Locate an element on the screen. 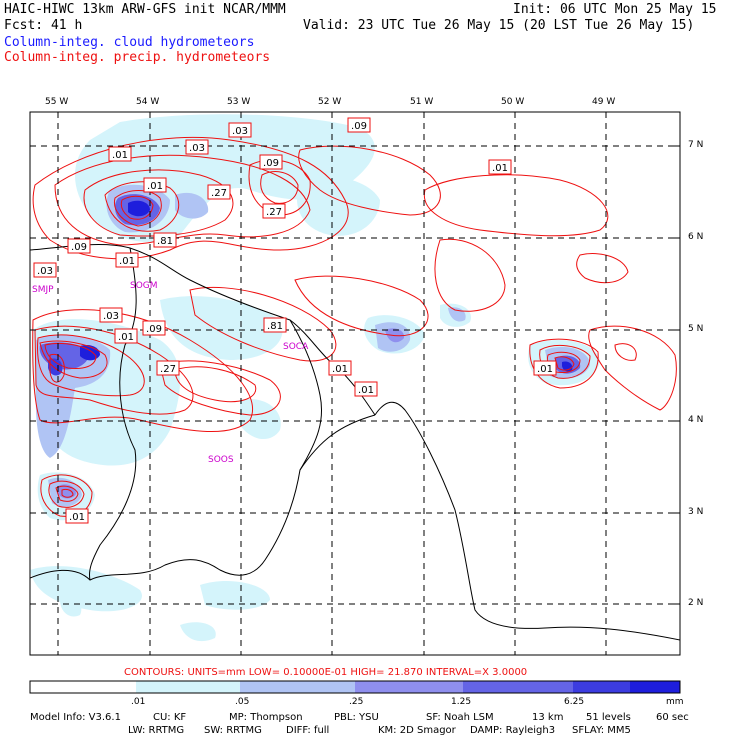 The width and height of the screenshot is (740, 740). colorbar-frame is located at coordinates (355, 687).